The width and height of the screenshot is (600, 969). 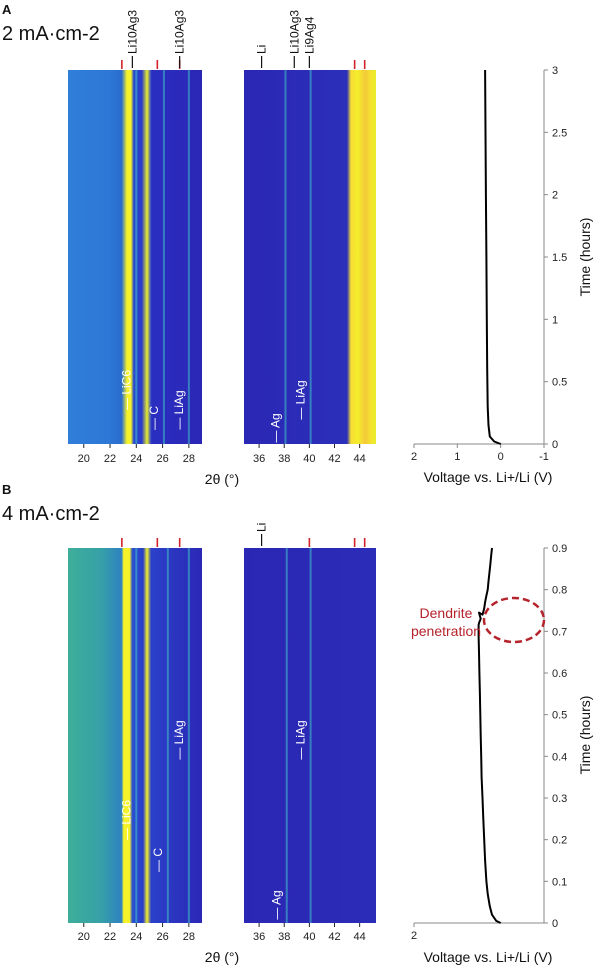 I want to click on xtick-label-left-a-3: 26, so click(x=162, y=459).